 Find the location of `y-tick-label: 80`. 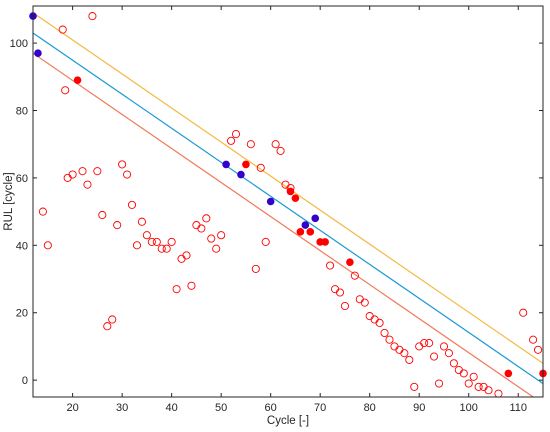

y-tick-label: 80 is located at coordinates (22, 111).